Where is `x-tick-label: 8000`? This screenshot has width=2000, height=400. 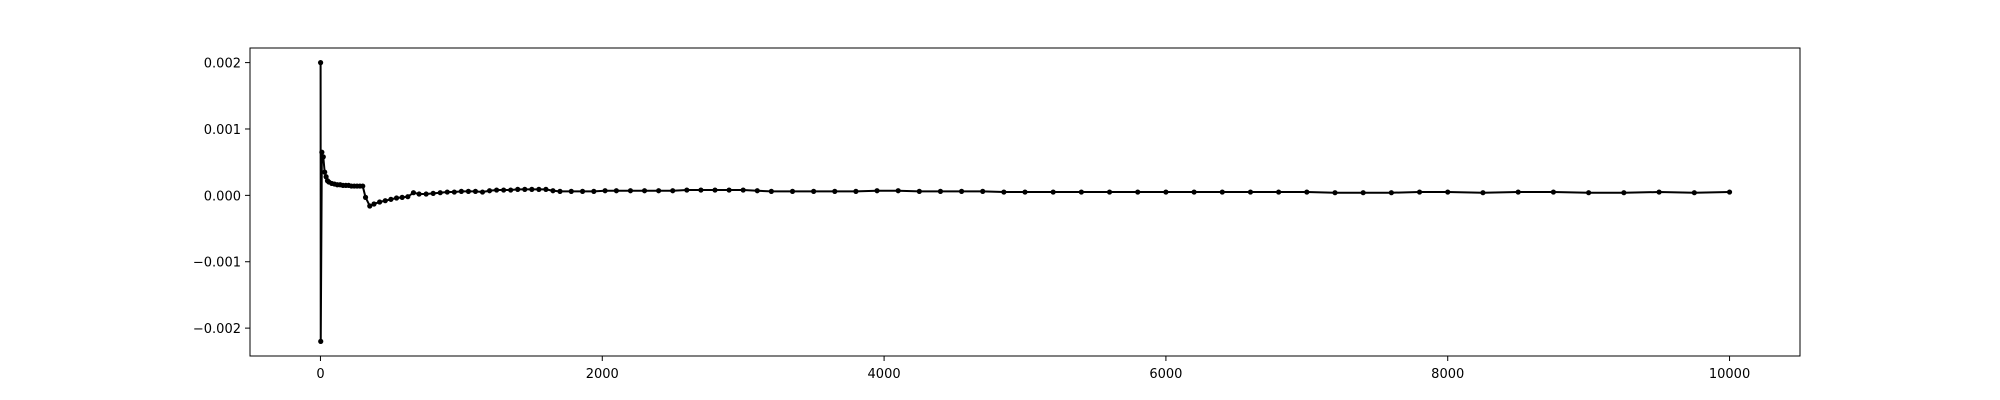 x-tick-label: 8000 is located at coordinates (1447, 374).